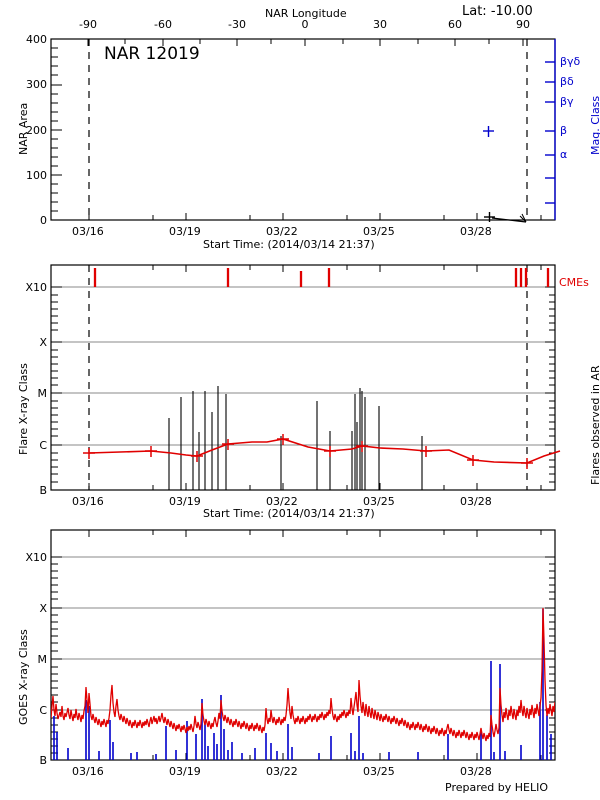  Describe the element at coordinates (455, 24) in the screenshot. I see `svg-text: 60` at that location.